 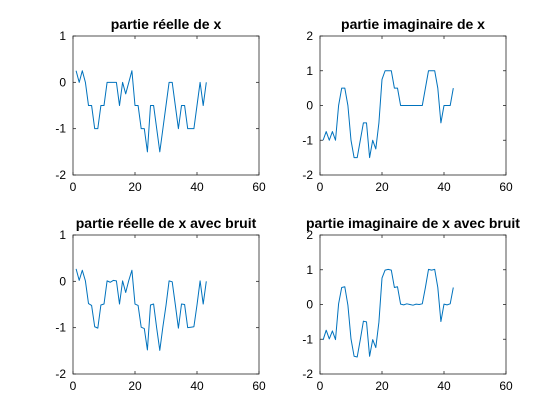 I want to click on subplot-title: partie imaginaire de x, so click(x=413, y=24).